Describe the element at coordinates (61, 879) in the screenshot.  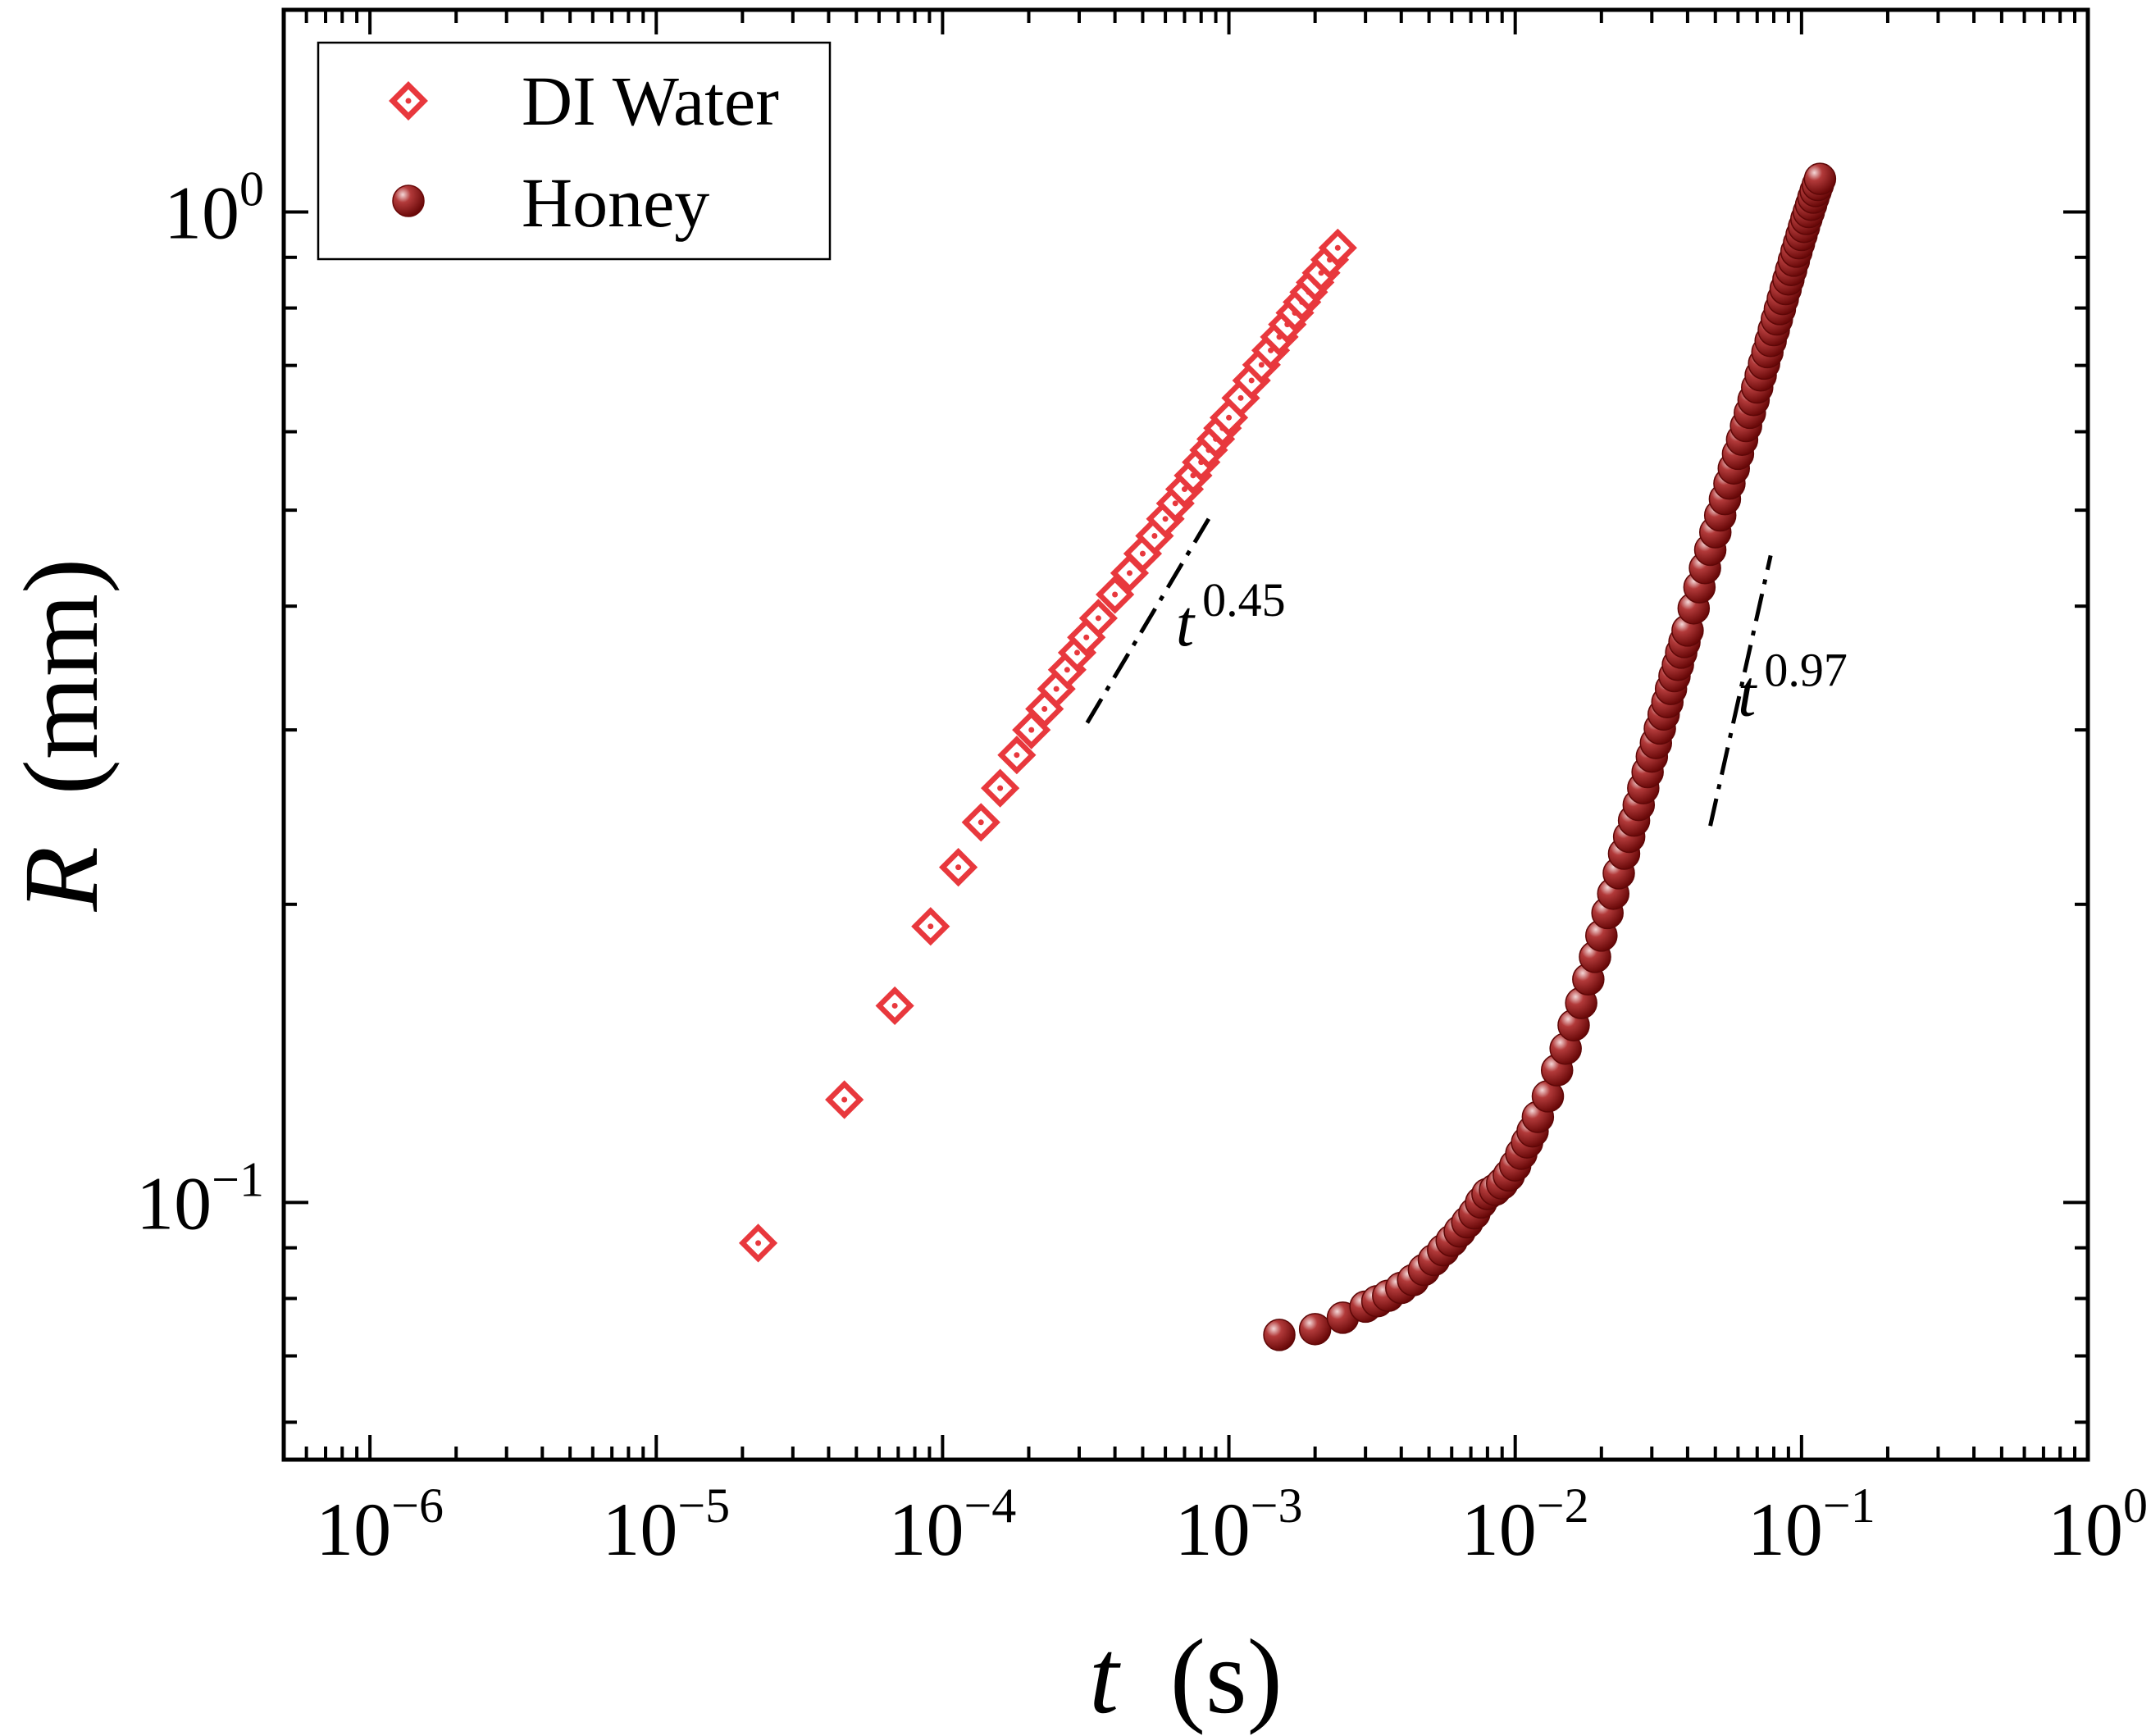
I see `y-axis-symbol: R` at that location.